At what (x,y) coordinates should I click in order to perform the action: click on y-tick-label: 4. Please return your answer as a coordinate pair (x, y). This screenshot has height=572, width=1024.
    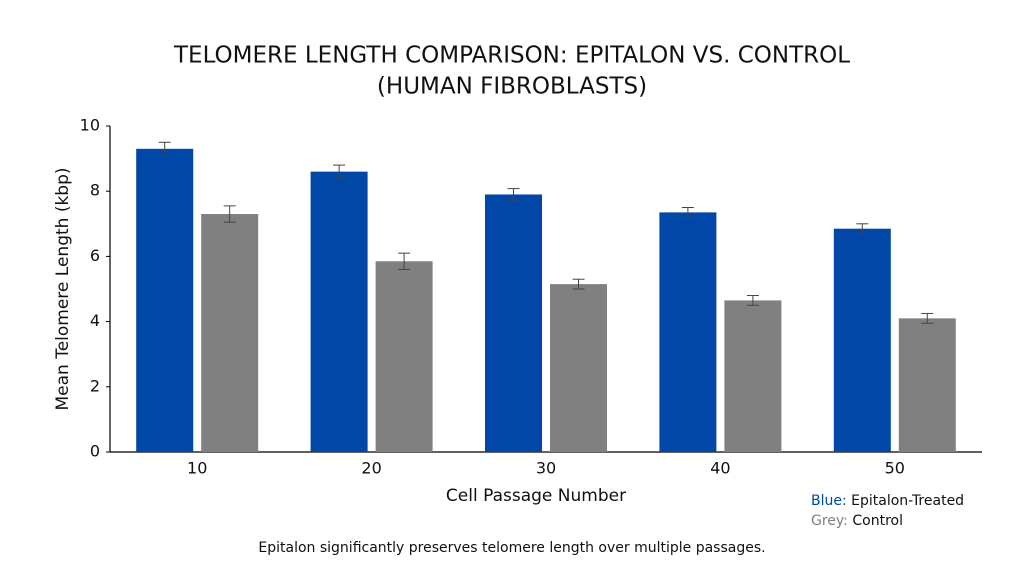
    Looking at the image, I should click on (95, 320).